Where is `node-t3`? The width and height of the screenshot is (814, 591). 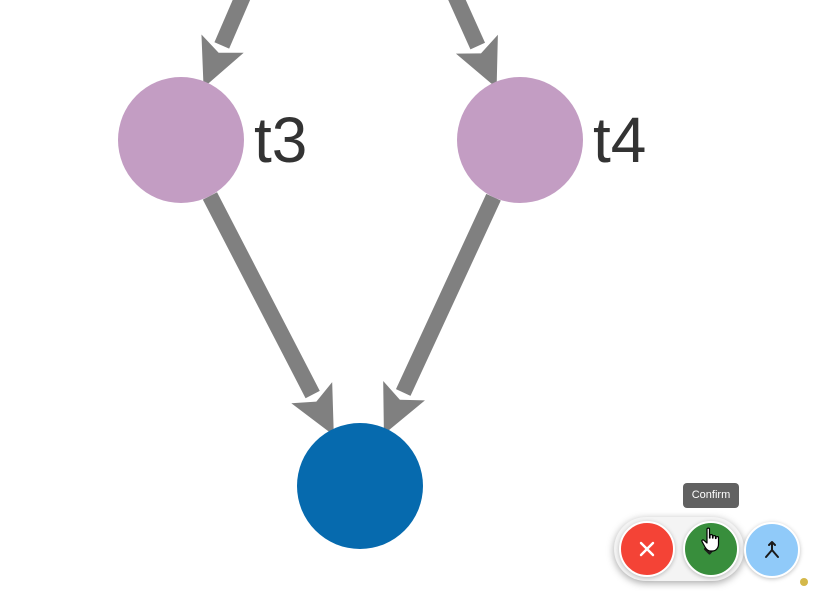
node-t3 is located at coordinates (181, 140).